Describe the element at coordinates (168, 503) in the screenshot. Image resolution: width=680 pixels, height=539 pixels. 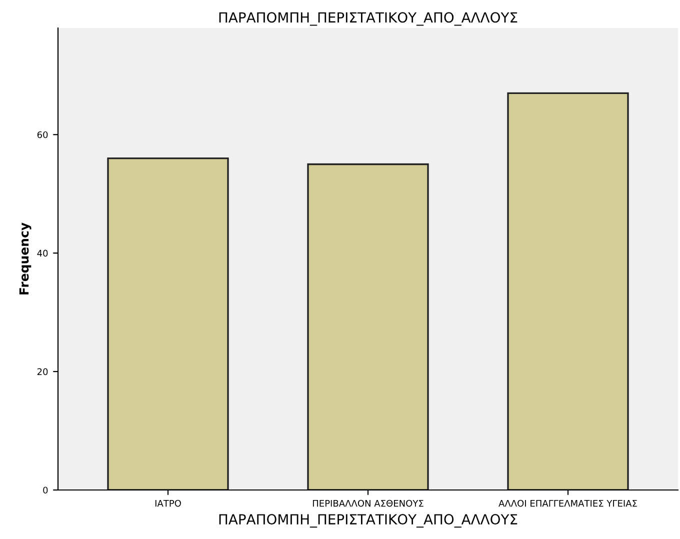
I see `x-tick-label: ΙΑΤΡΟ` at that location.